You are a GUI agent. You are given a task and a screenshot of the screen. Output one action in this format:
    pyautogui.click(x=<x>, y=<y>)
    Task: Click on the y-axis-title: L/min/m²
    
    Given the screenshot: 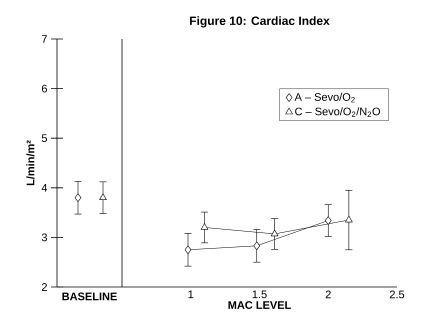 What is the action you would take?
    pyautogui.click(x=30, y=163)
    